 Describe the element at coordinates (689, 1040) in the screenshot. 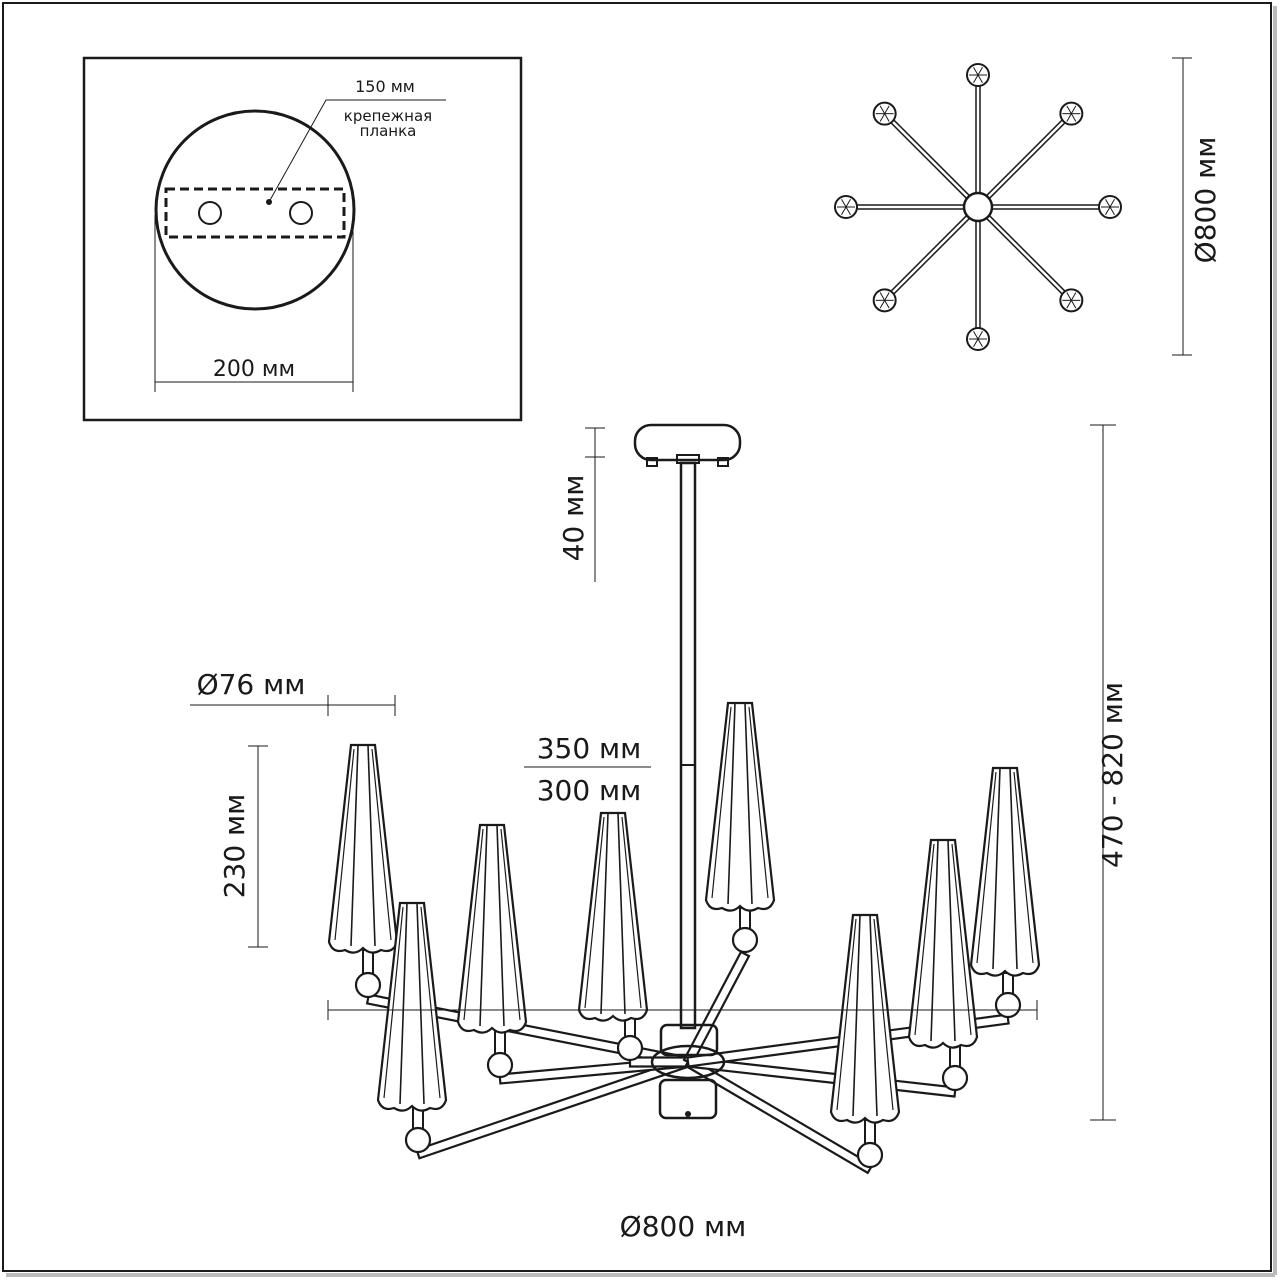

I see `hub-top` at that location.